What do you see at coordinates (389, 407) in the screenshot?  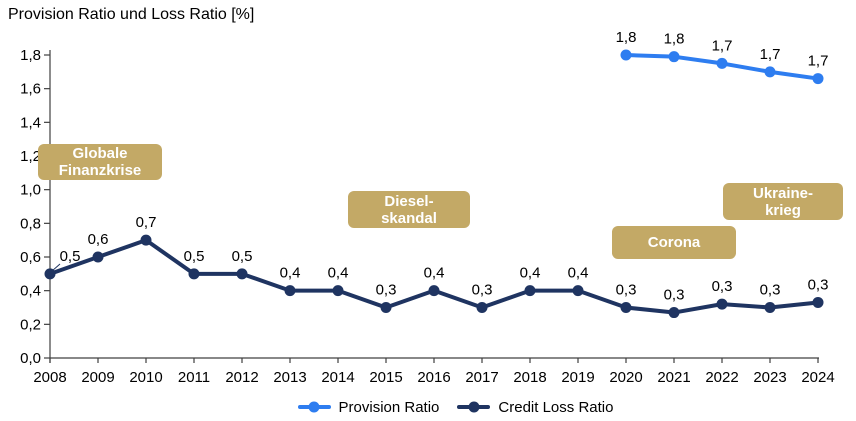 I see `legend-label-provision-ratio: Provision Ratio` at bounding box center [389, 407].